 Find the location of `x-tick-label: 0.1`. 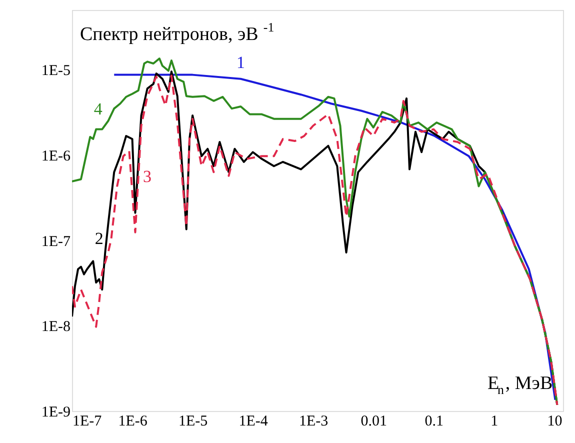

x-tick-label: 0.1 is located at coordinates (434, 422).